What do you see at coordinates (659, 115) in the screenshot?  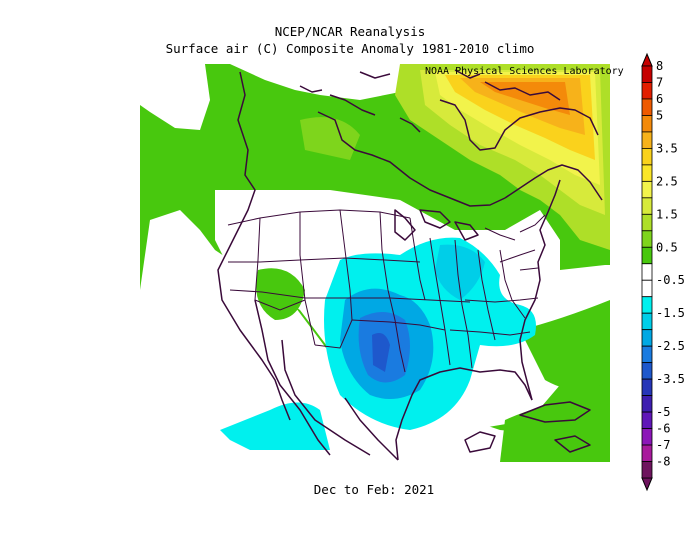 I see `colorbar-tick-label: 5` at bounding box center [659, 115].